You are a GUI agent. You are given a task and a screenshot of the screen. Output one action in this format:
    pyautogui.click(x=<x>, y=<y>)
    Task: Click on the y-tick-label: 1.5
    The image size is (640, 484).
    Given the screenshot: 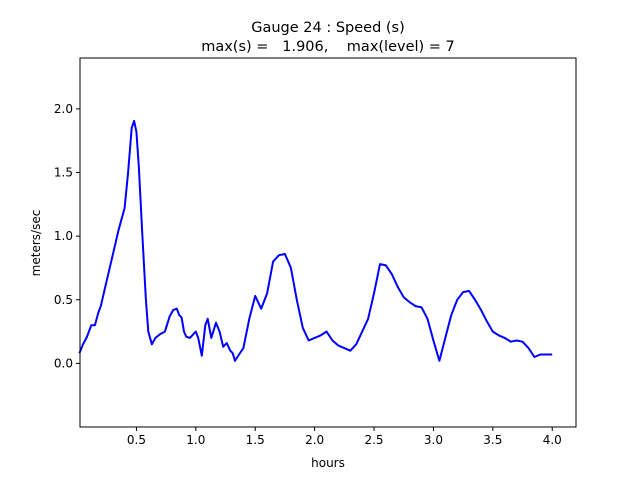 What is the action you would take?
    pyautogui.click(x=63, y=173)
    